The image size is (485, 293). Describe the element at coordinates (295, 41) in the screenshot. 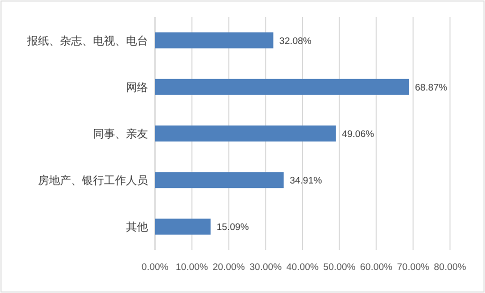

I see `data-label: 32.08%` at that location.